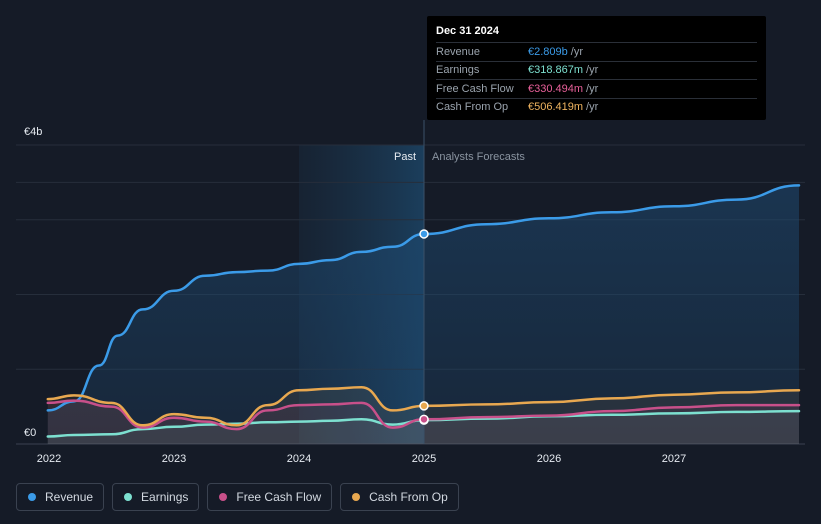  Describe the element at coordinates (556, 70) in the screenshot. I see `tooltip-value: €318.867m` at that location.